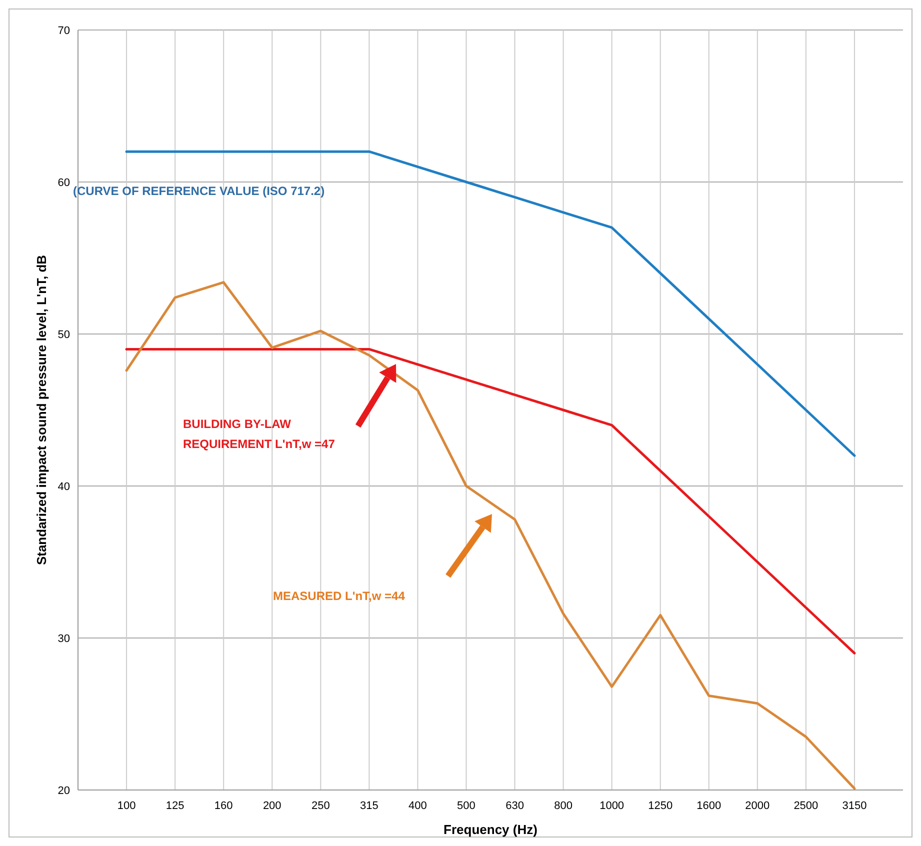 This screenshot has height=846, width=921. I want to click on x-axis-title: Frequency (Hz), so click(491, 829).